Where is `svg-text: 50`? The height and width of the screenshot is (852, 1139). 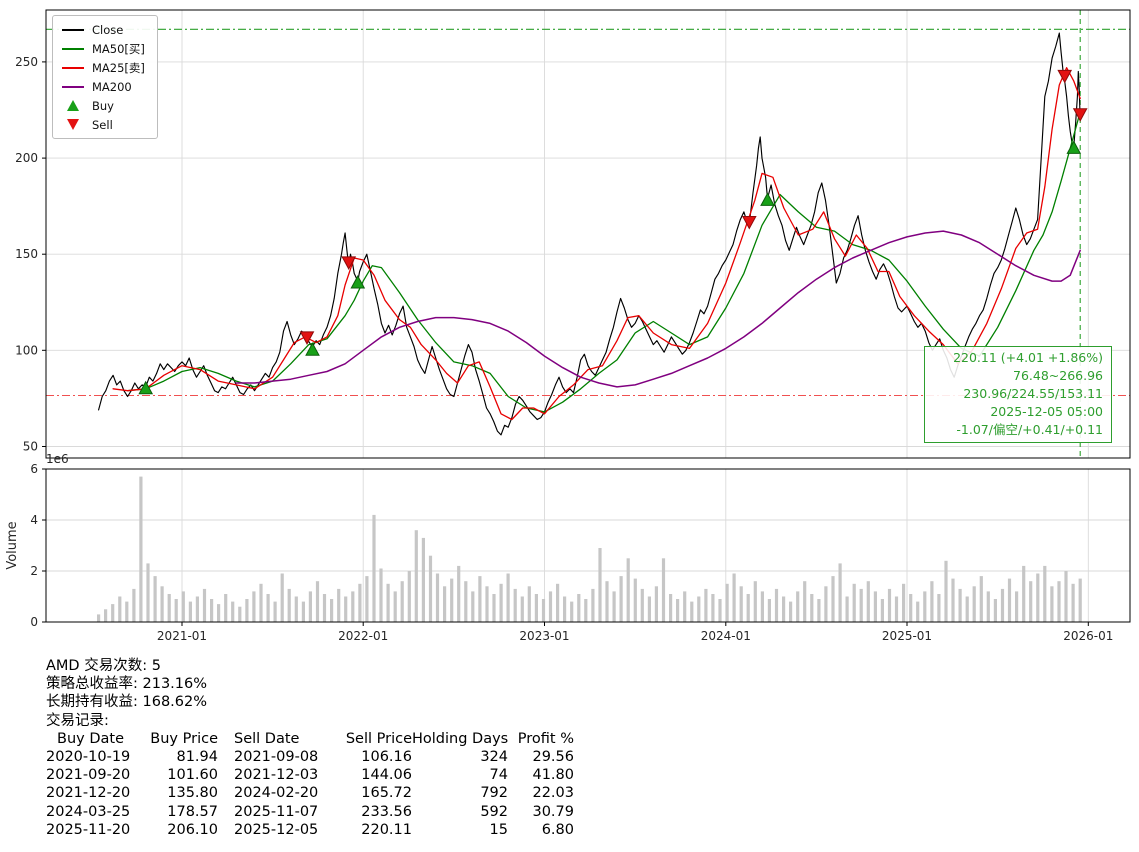 svg-text: 50 is located at coordinates (30, 447).